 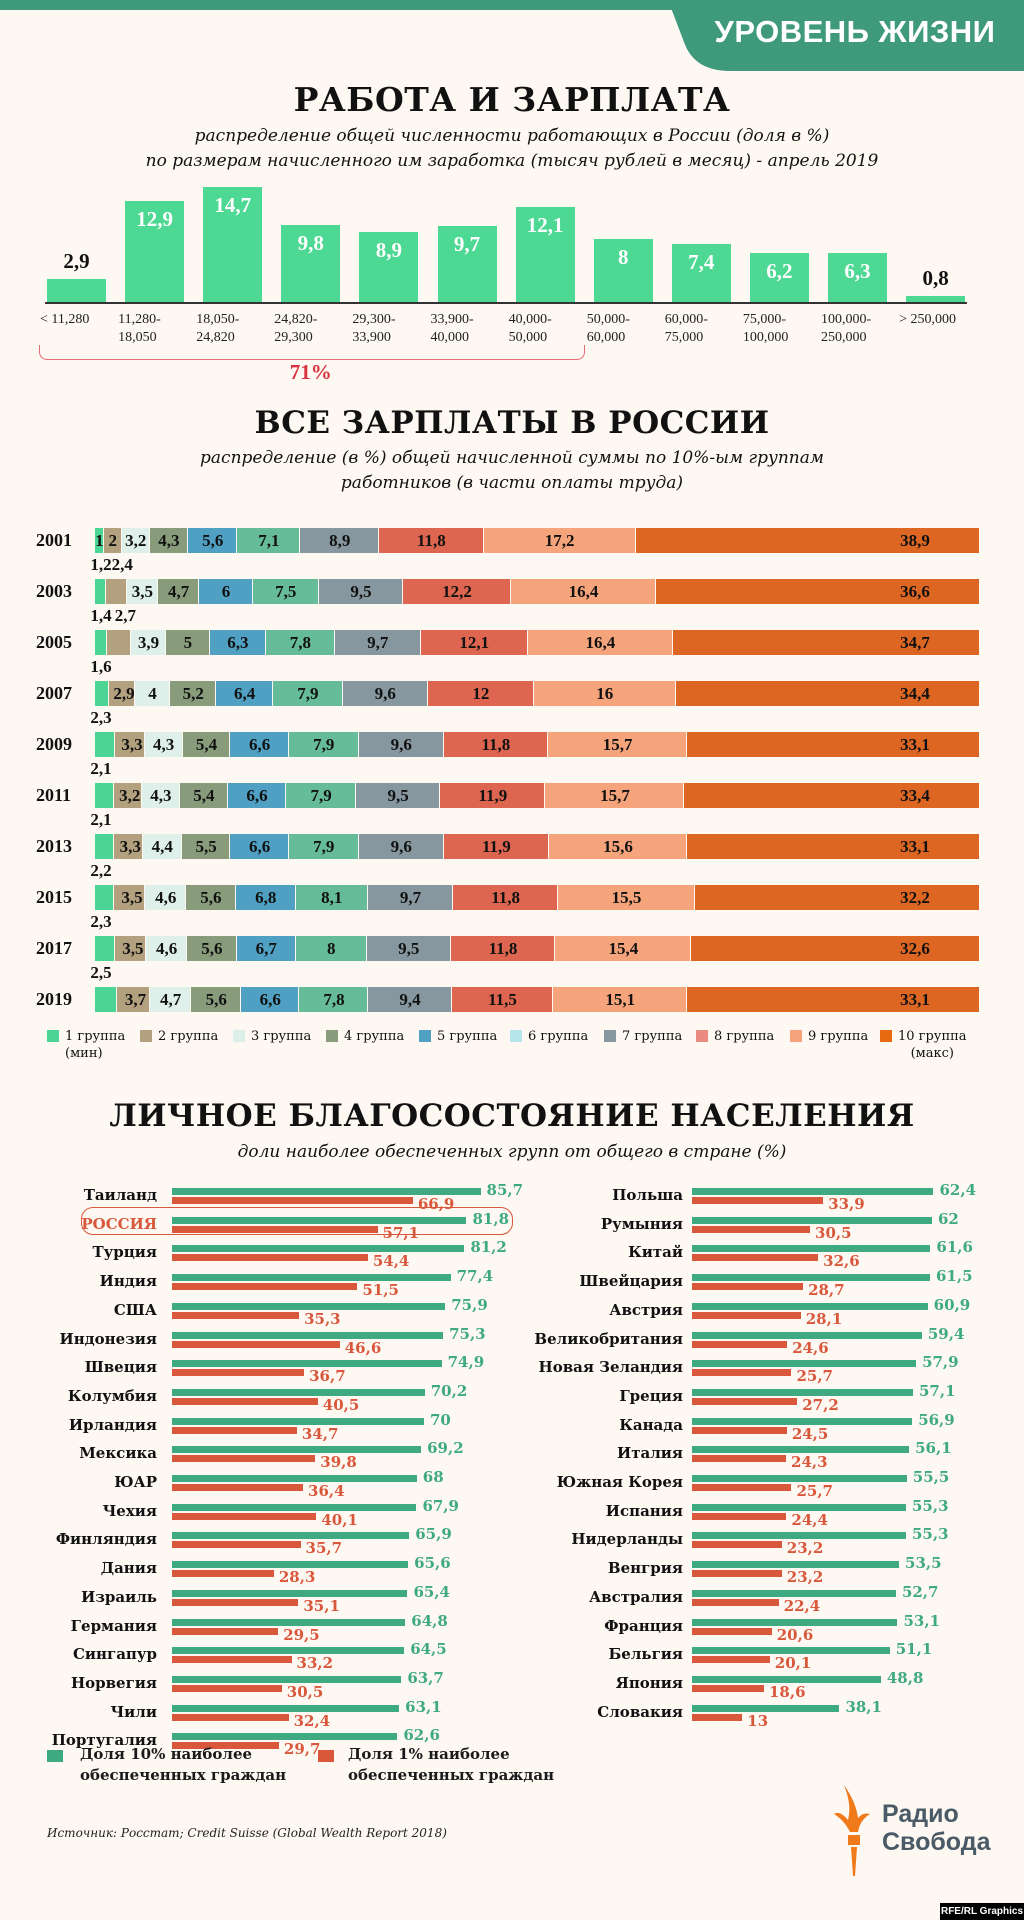 What do you see at coordinates (269, 540) in the screenshot?
I see `segment-value-label: 7,1` at bounding box center [269, 540].